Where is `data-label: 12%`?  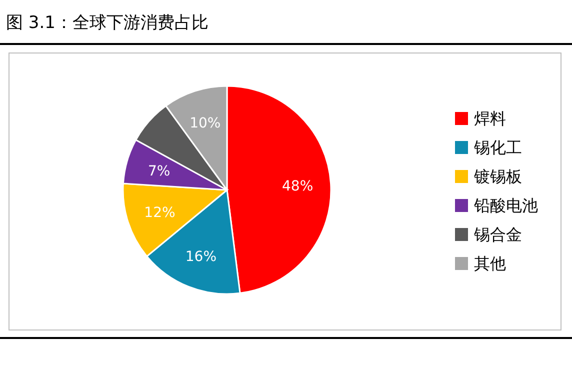
data-label: 12% is located at coordinates (160, 212).